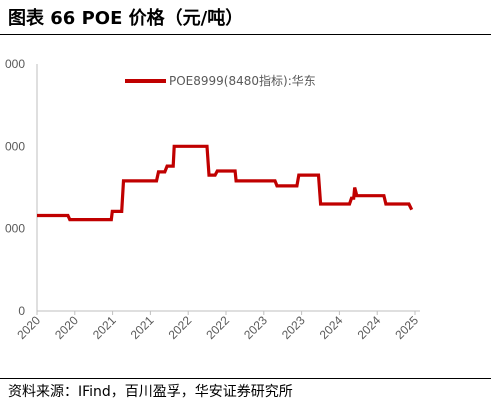 Image resolution: width=491 pixels, height=406 pixels. What do you see at coordinates (245, 34) in the screenshot?
I see `title-divider` at bounding box center [245, 34].